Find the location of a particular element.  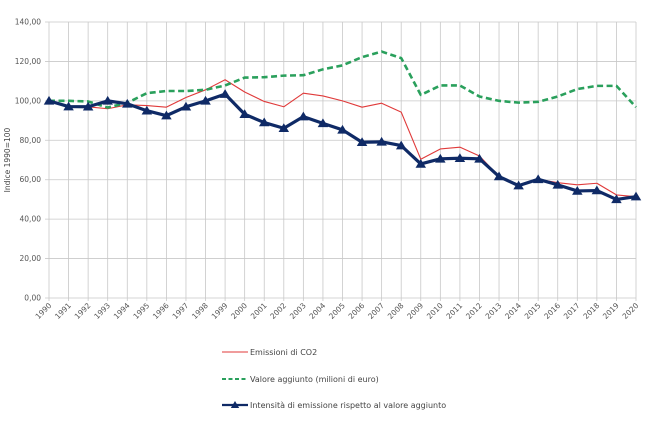

y-tick-label: 100,00 is located at coordinates (28, 100).